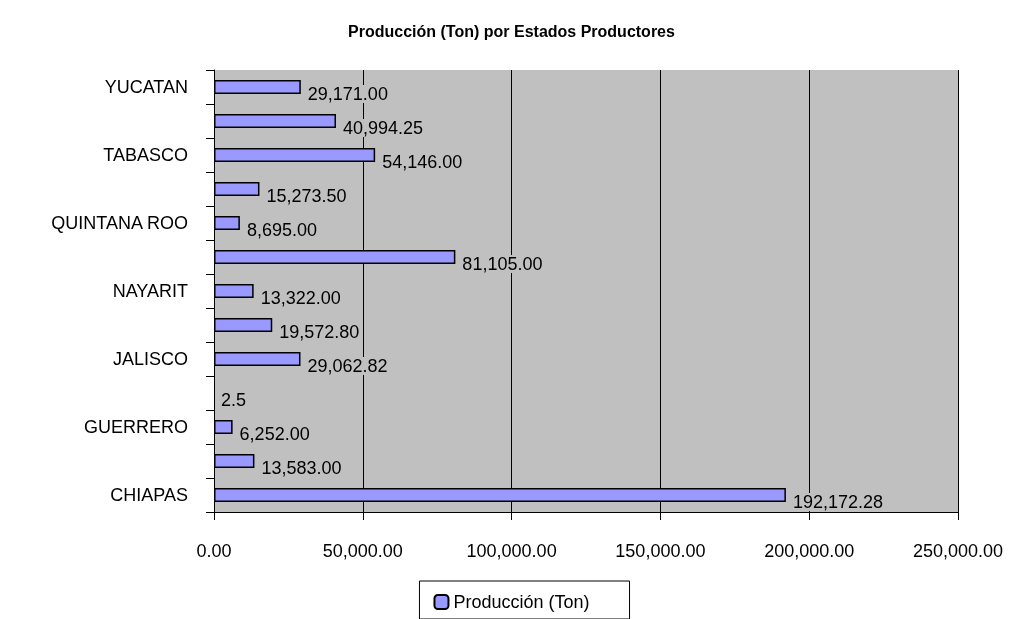 This screenshot has width=1023, height=619. I want to click on data-label: 8,695.00, so click(281, 230).